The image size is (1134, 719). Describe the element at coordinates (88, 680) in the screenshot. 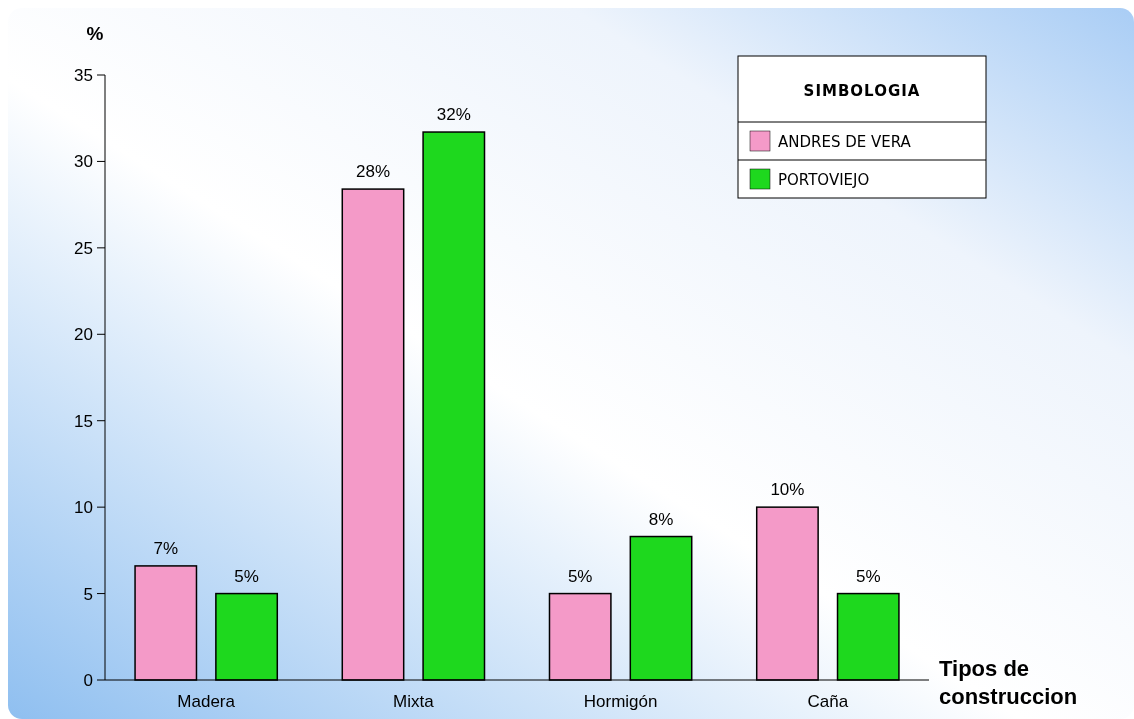

I see `y-tick-label: 0` at that location.